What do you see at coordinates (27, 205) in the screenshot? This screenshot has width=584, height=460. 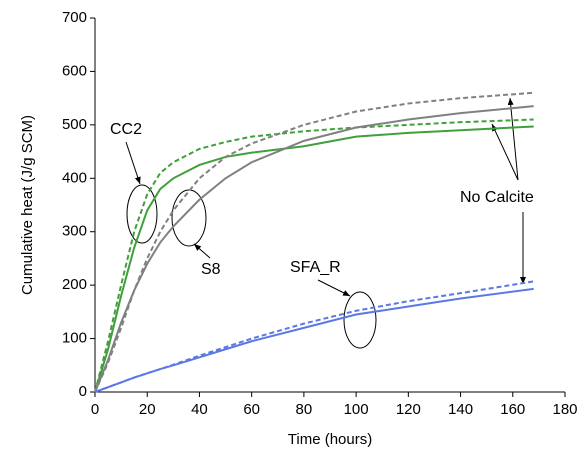 I see `y-axis-label: Cumulative heat (J/g SCM)` at bounding box center [27, 205].